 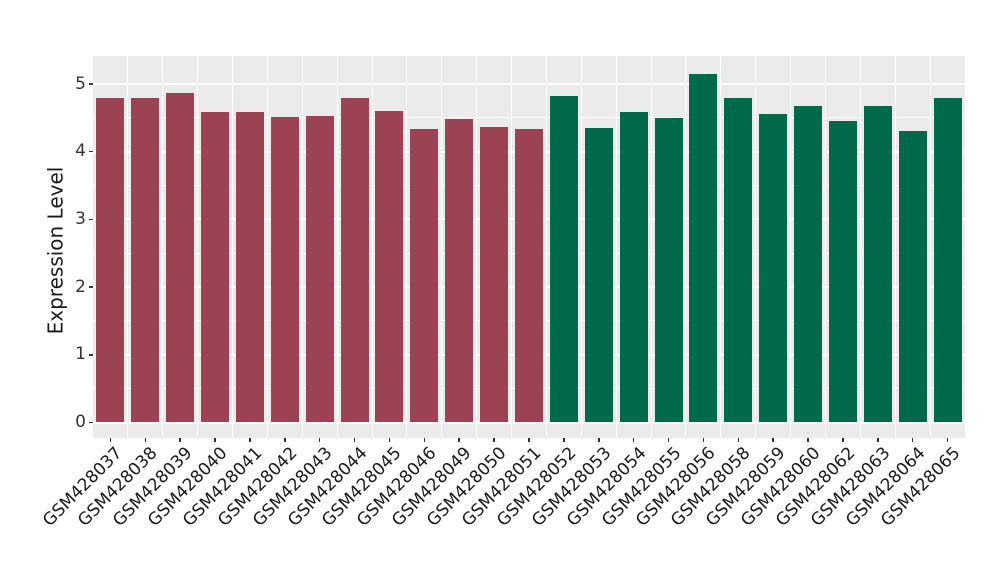 What do you see at coordinates (80, 354) in the screenshot?
I see `y-tick-label: 1` at bounding box center [80, 354].